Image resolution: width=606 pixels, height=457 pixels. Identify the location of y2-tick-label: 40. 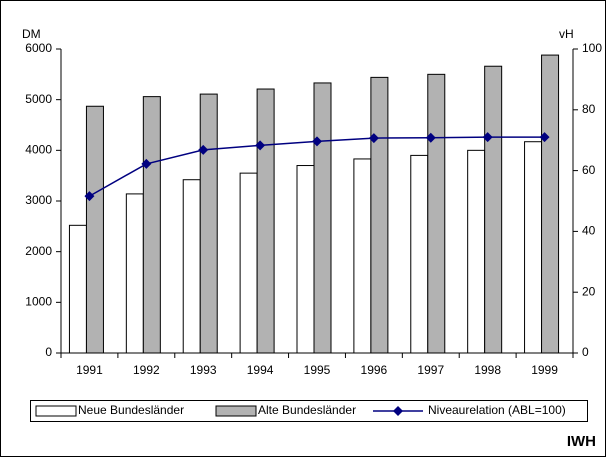
(589, 231).